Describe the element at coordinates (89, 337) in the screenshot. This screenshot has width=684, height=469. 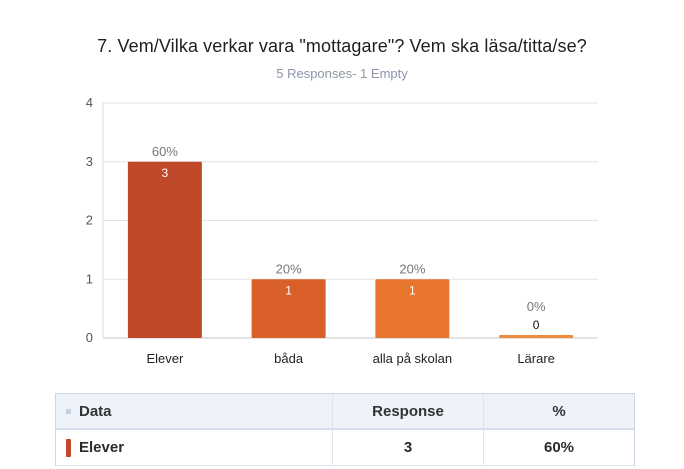
I see `y-tick-label: 0` at that location.